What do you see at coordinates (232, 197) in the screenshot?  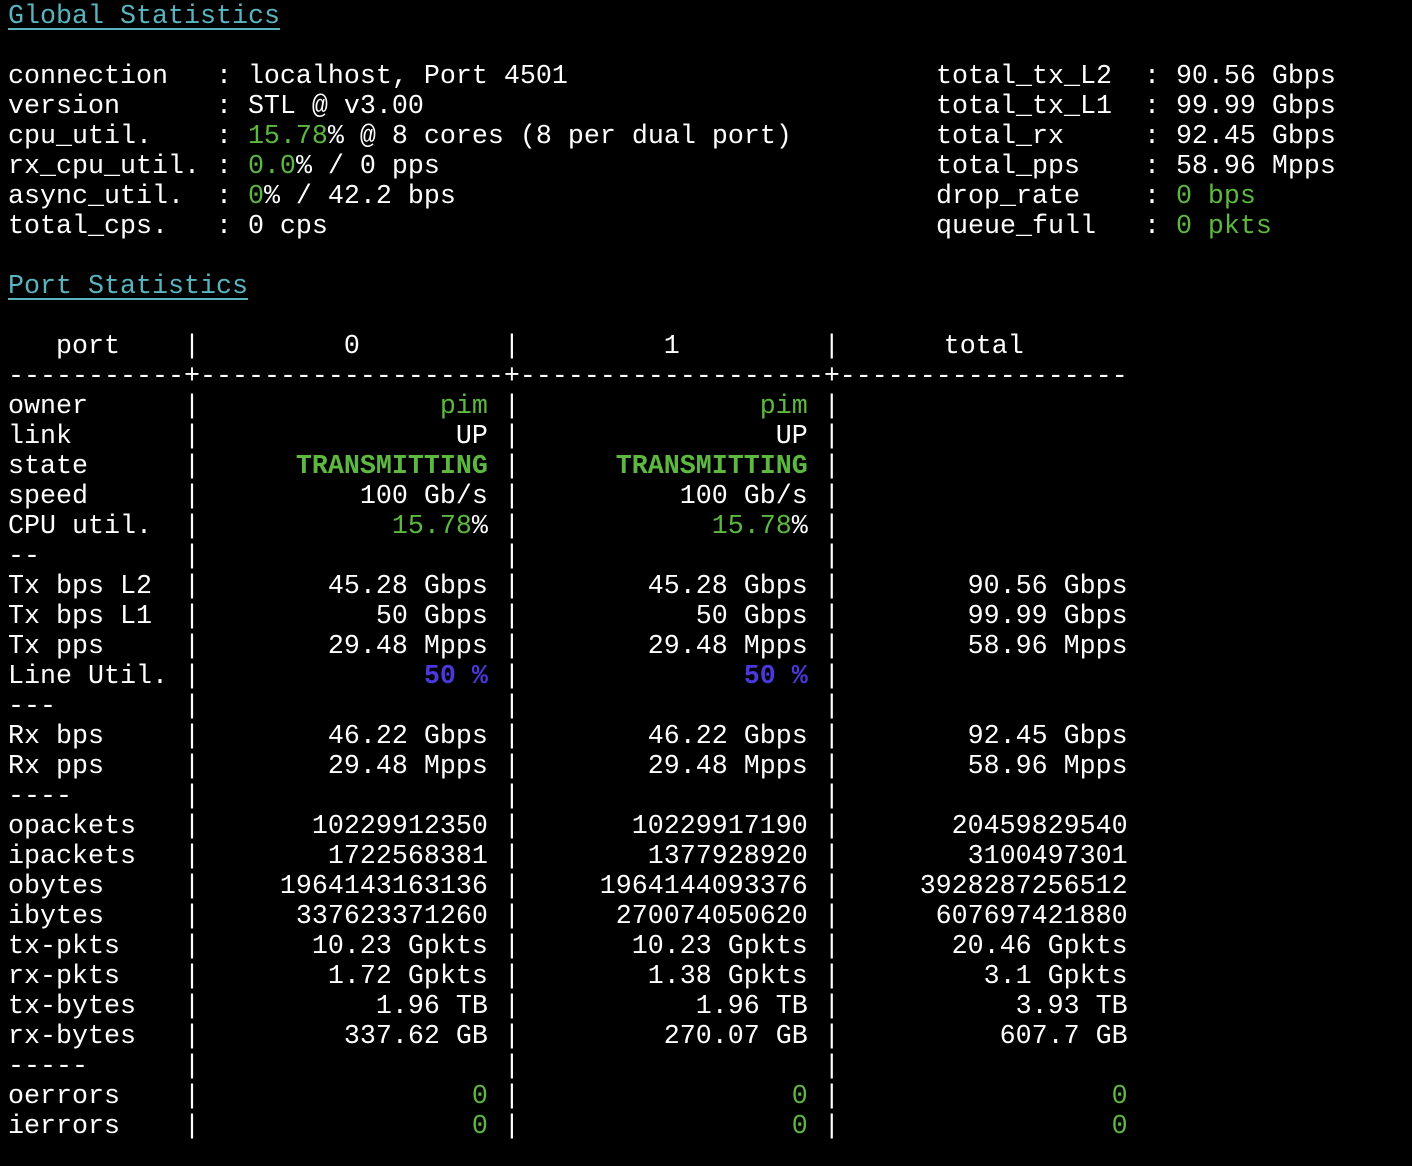 I see `global-stat-row: async_util.: 0% / 42.2 bps` at bounding box center [232, 197].